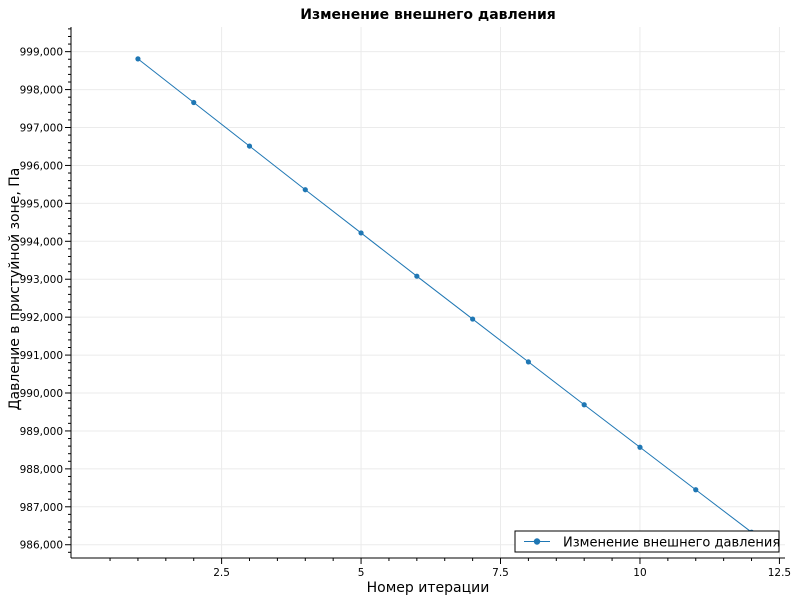 The height and width of the screenshot is (600, 800). I want to click on x-axis-title: Номер итерации, so click(428, 588).